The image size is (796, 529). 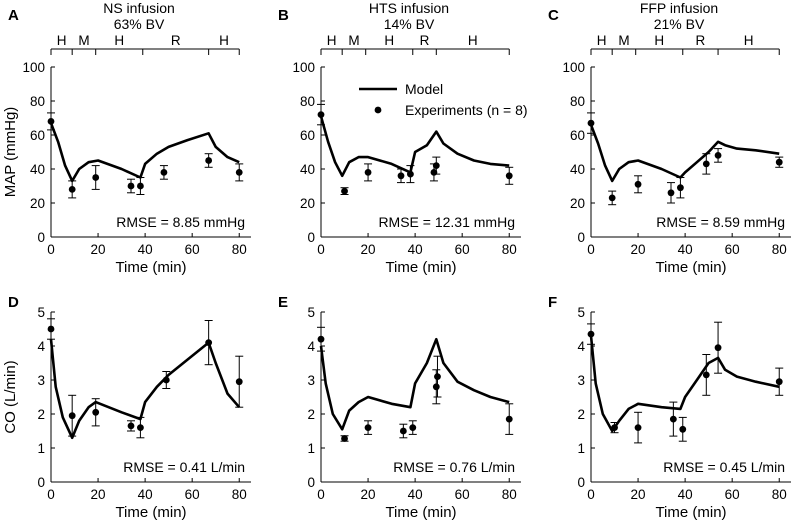 What do you see at coordinates (283, 302) in the screenshot?
I see `panel-letter: E` at bounding box center [283, 302].